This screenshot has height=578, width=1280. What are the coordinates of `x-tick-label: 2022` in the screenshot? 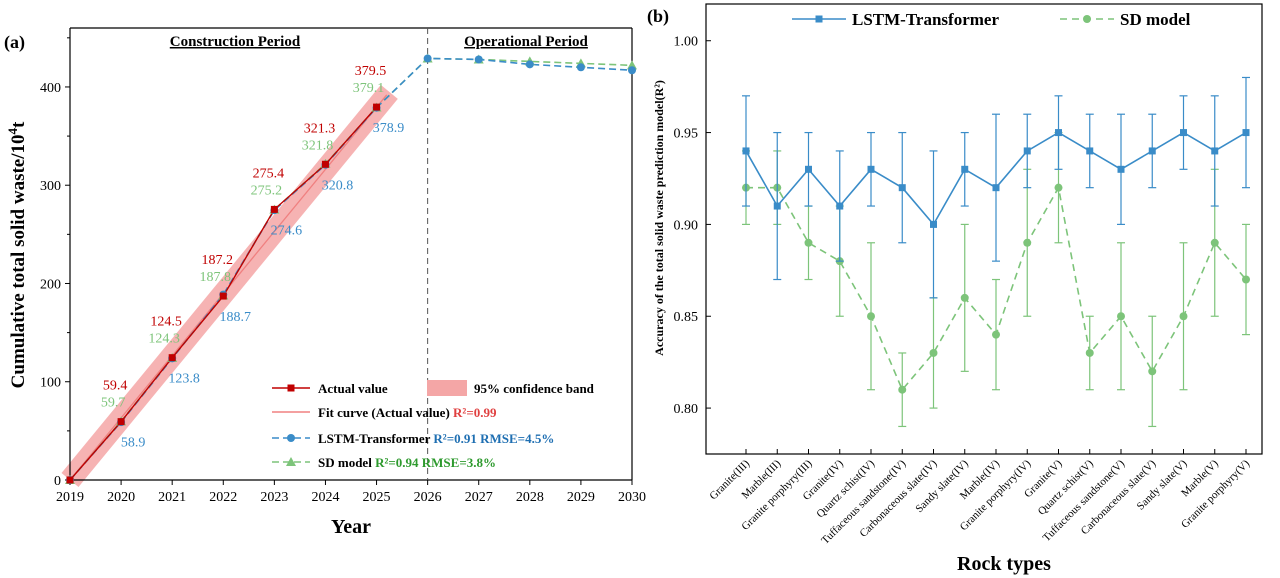 It's located at (223, 497).